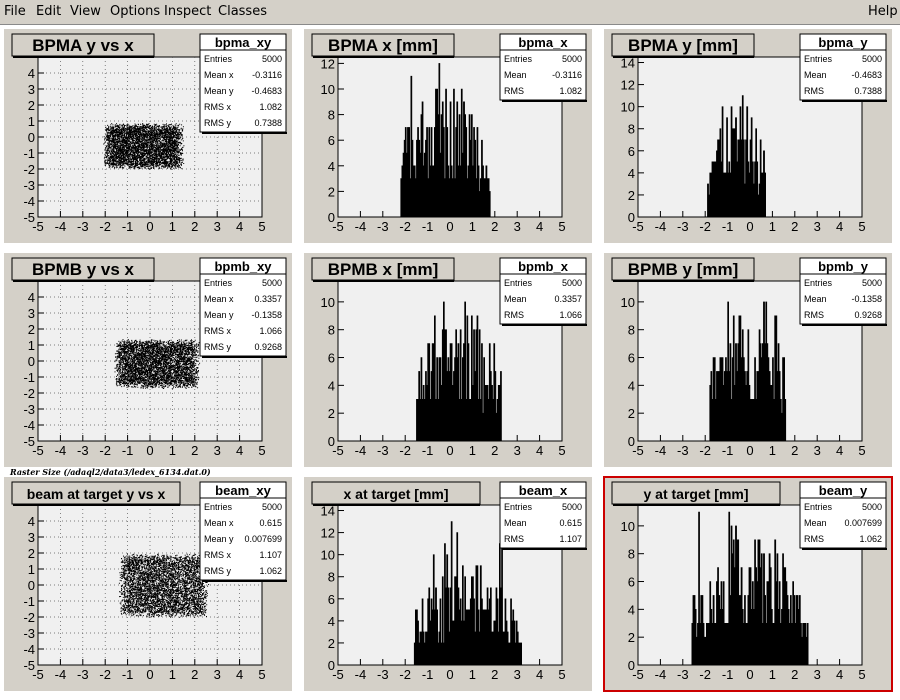 The width and height of the screenshot is (900, 700). Describe the element at coordinates (728, 450) in the screenshot. I see `x-tick-label: -1` at that location.